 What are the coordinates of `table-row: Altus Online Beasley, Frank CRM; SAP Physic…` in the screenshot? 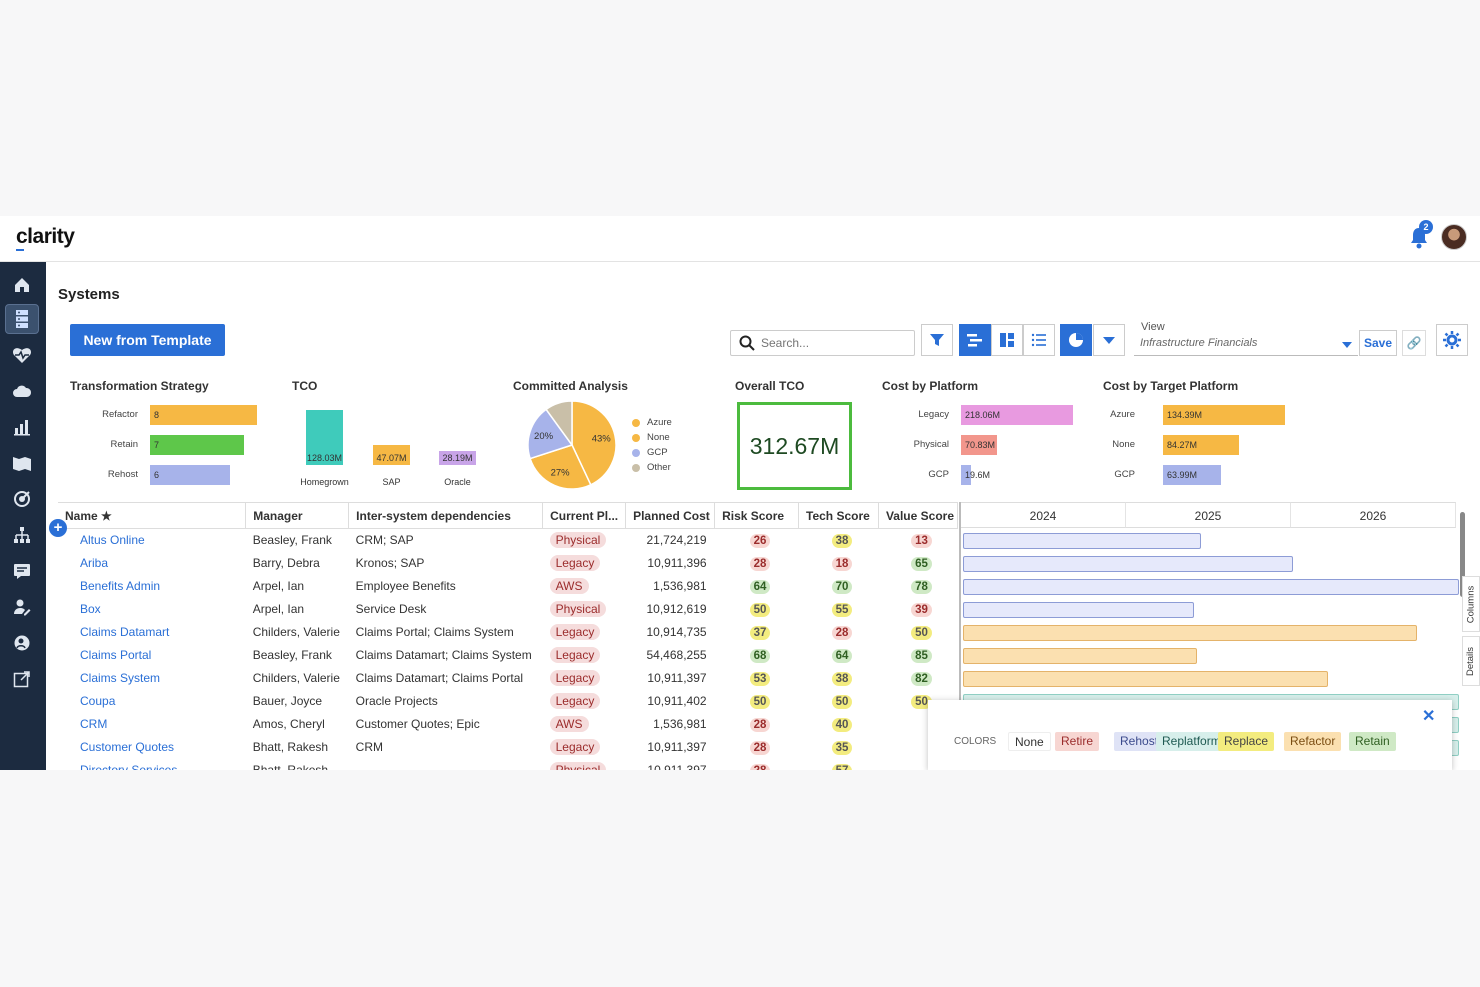 It's located at (508, 540).